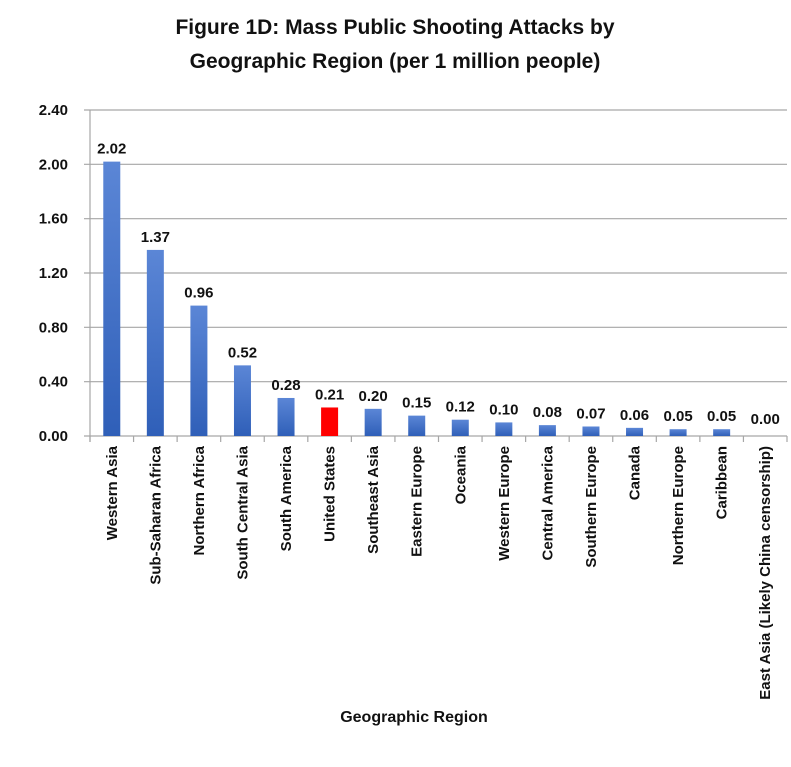 The width and height of the screenshot is (791, 767). I want to click on category-label: South America, so click(286, 498).